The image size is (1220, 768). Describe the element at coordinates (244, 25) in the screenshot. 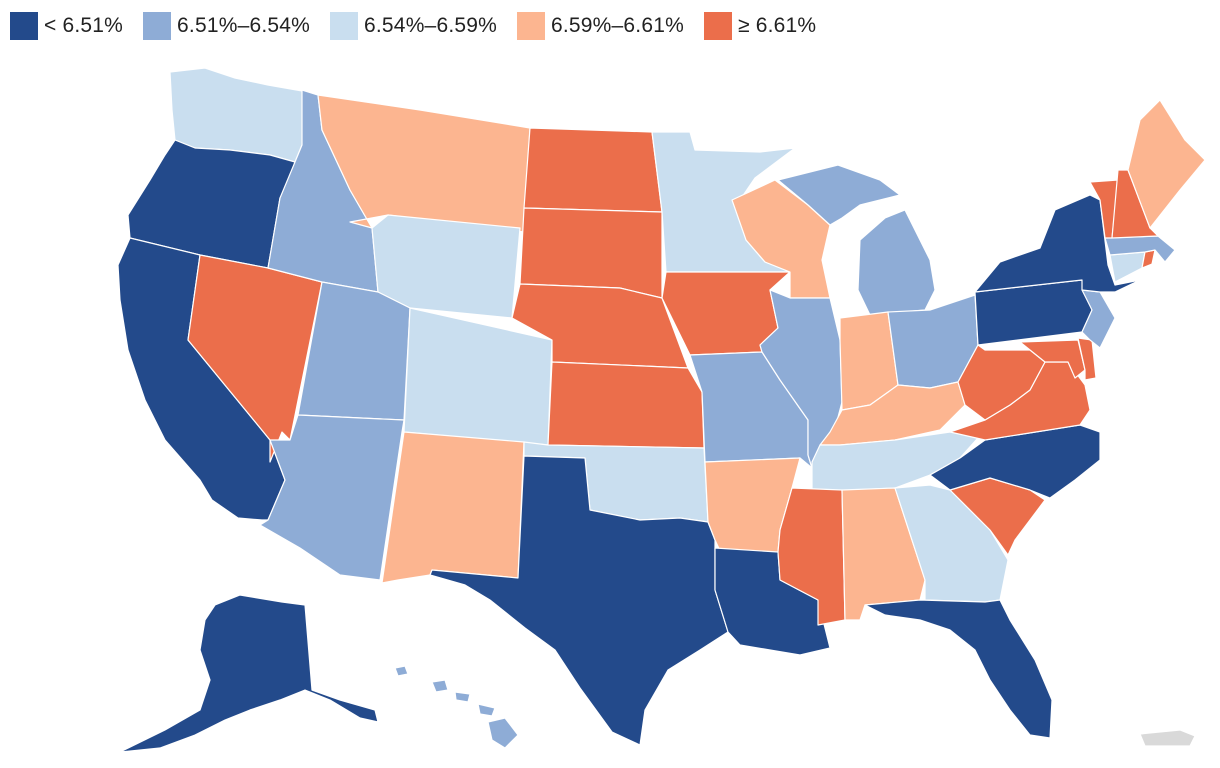

I see `legend-label: 6.51%–6.54%` at that location.